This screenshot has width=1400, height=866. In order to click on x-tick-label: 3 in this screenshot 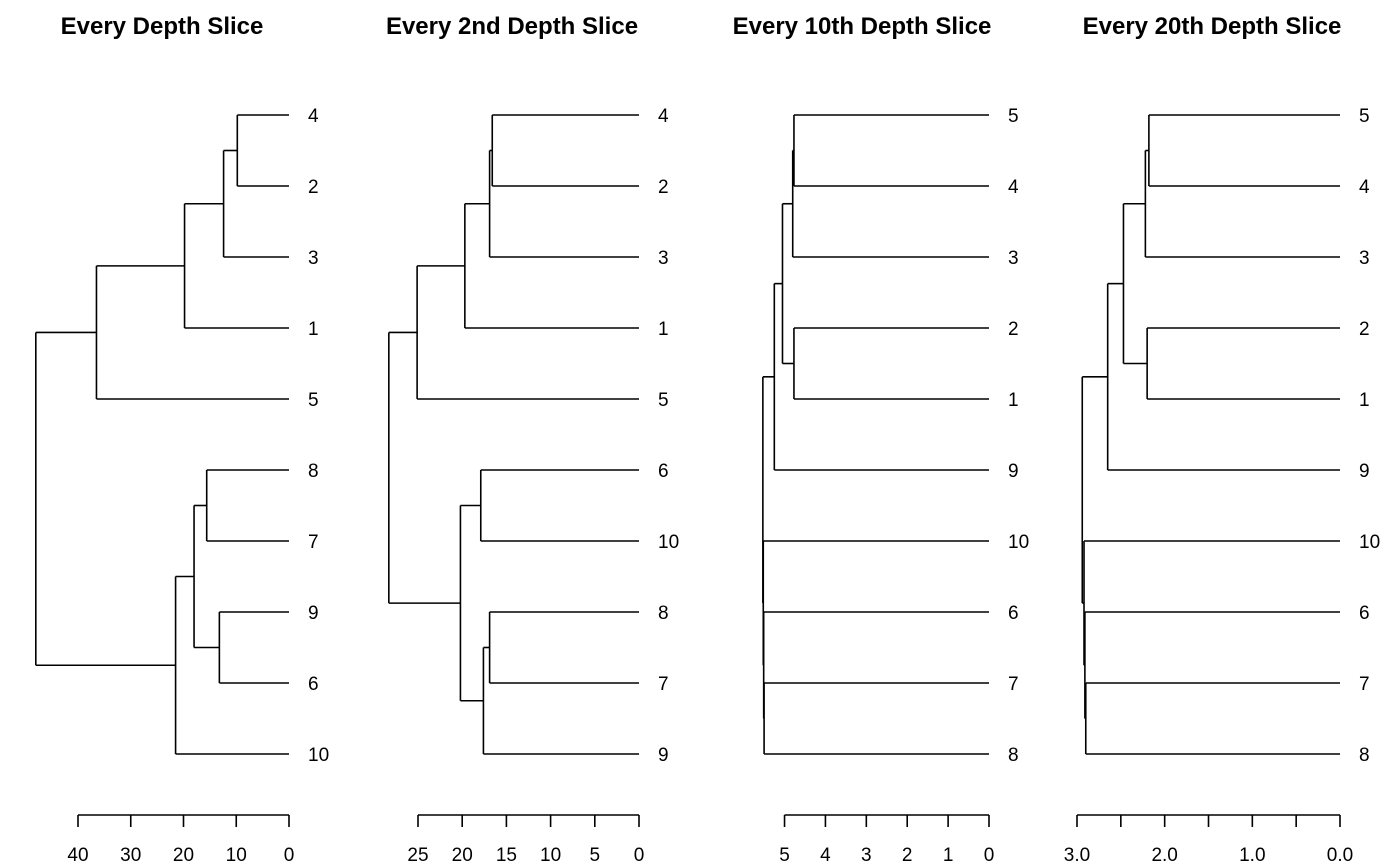, I will do `click(866, 855)`.